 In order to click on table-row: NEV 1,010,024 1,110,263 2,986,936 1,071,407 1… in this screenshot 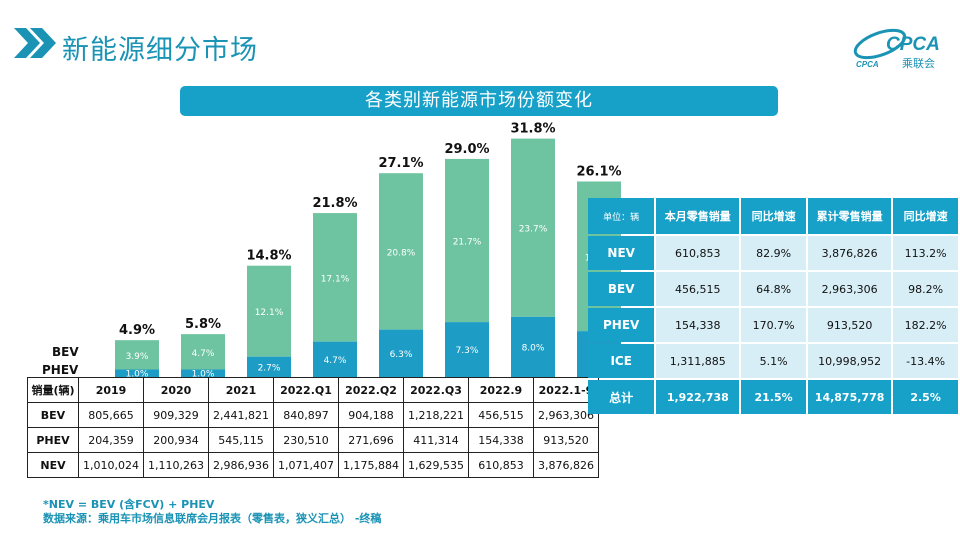, I will do `click(313, 465)`.